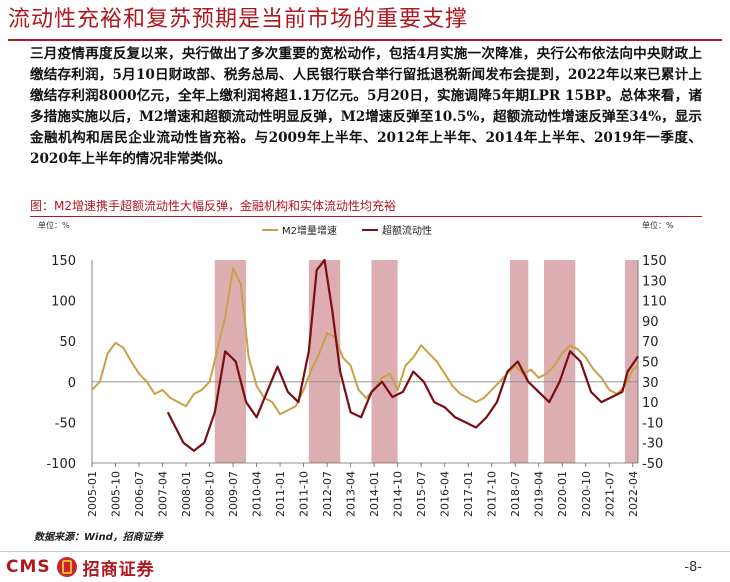 Image resolution: width=730 pixels, height=582 pixels. I want to click on x-tick-label-7: 2009-07, so click(233, 494).